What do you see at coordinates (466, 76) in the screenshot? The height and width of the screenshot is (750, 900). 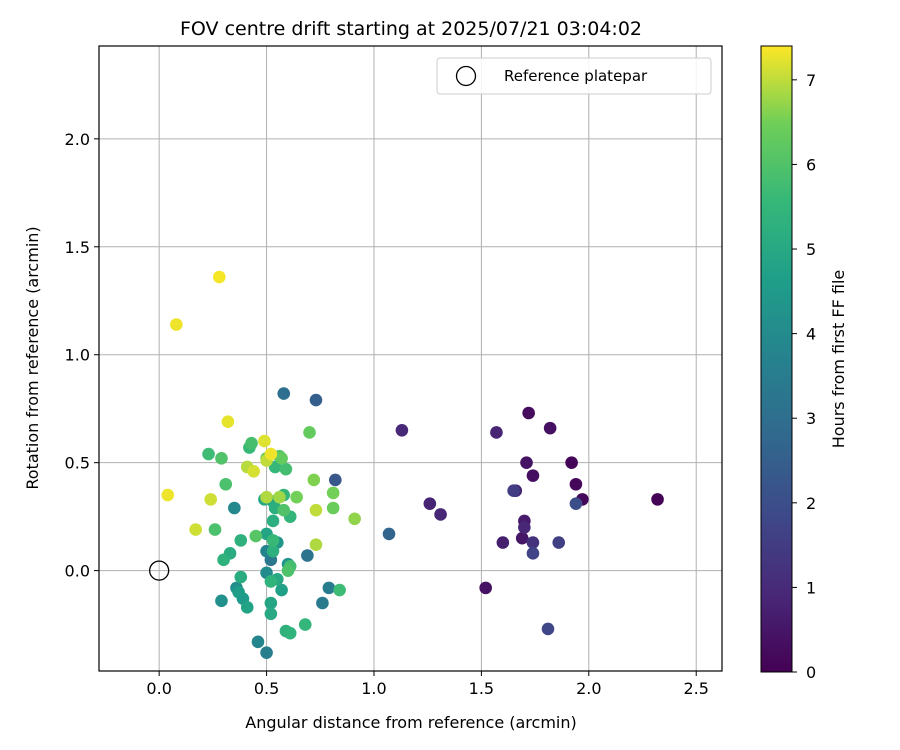 I see `legend-marker-open-circle` at bounding box center [466, 76].